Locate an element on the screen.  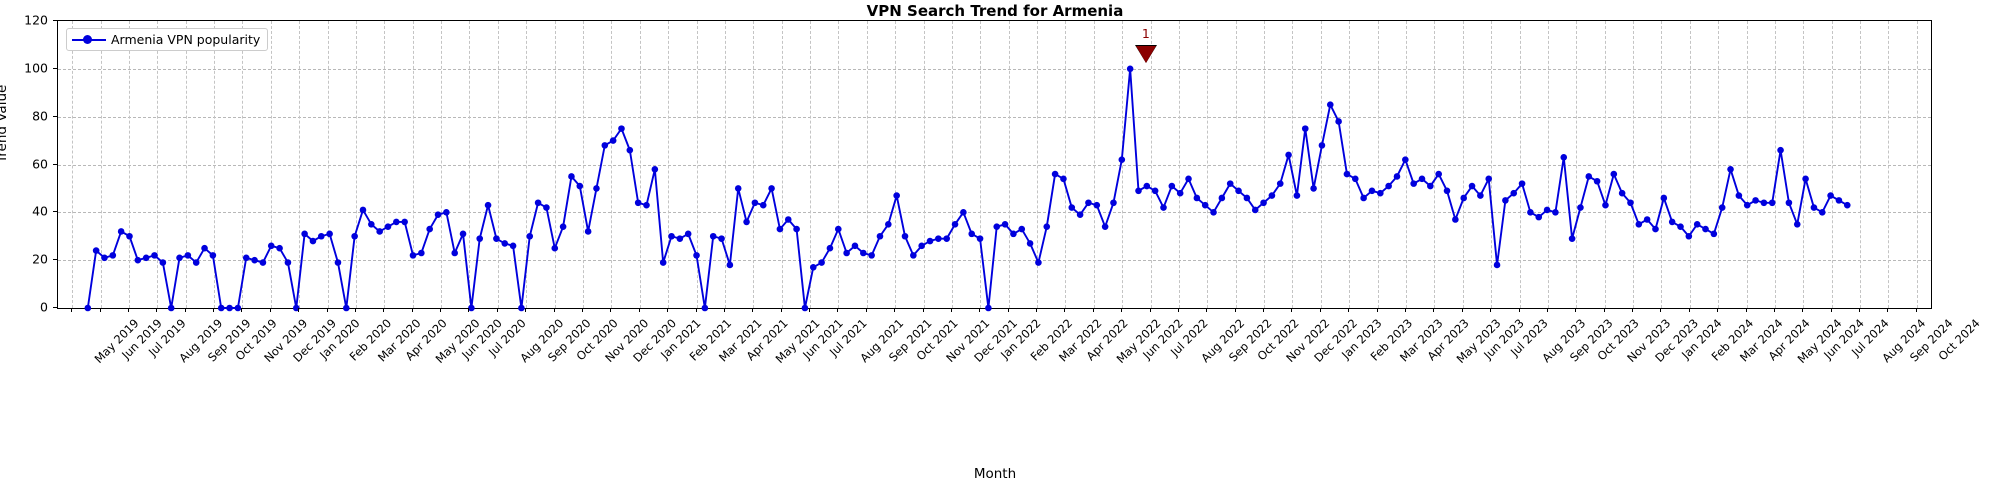
legend-entry-label: Armenia VPN popularity is located at coordinates (186, 39).